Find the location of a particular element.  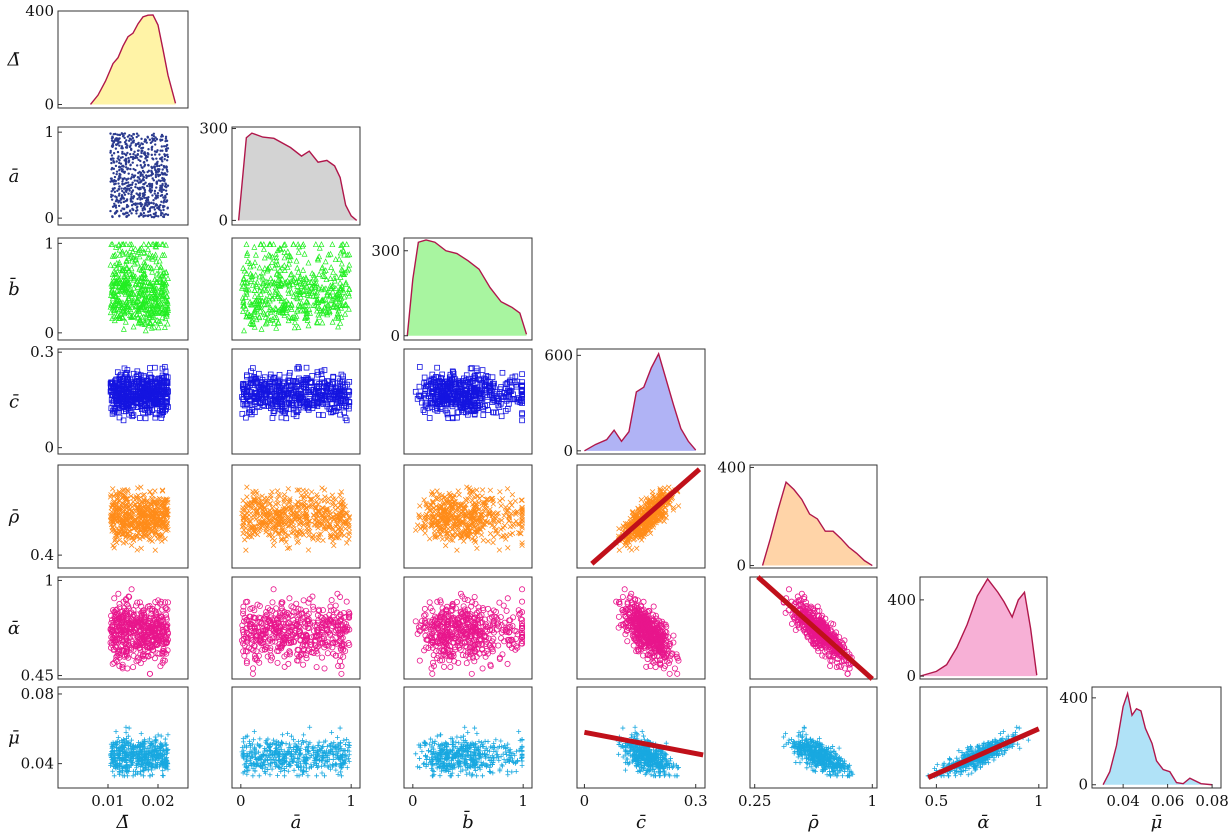

density-line is located at coordinates (297, 176).